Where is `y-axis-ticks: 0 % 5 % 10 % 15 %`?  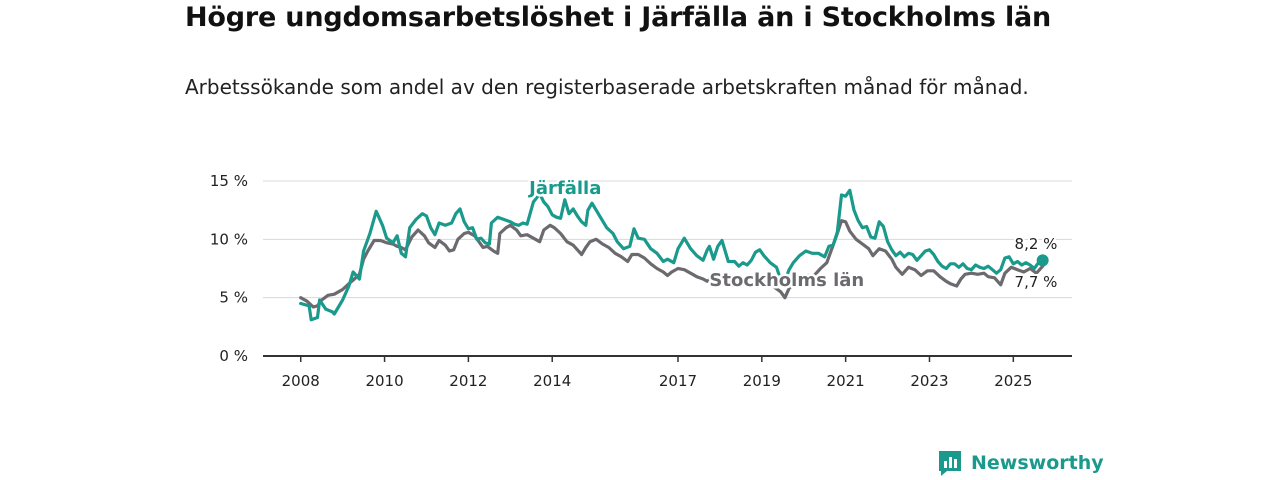 y-axis-ticks: 0 % 5 % 10 % 15 % is located at coordinates (229, 268).